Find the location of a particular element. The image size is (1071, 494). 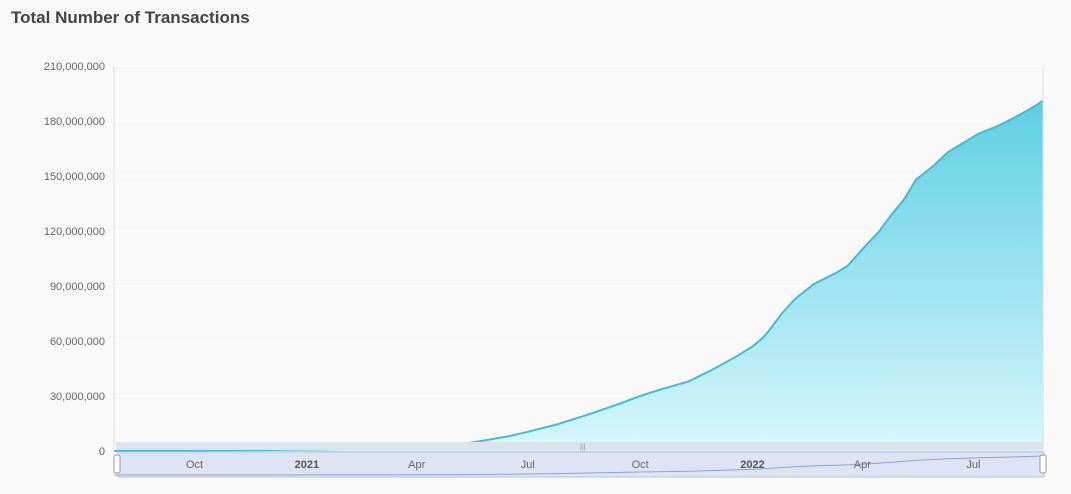

y-tick-label: 150,000,000 is located at coordinates (74, 177).